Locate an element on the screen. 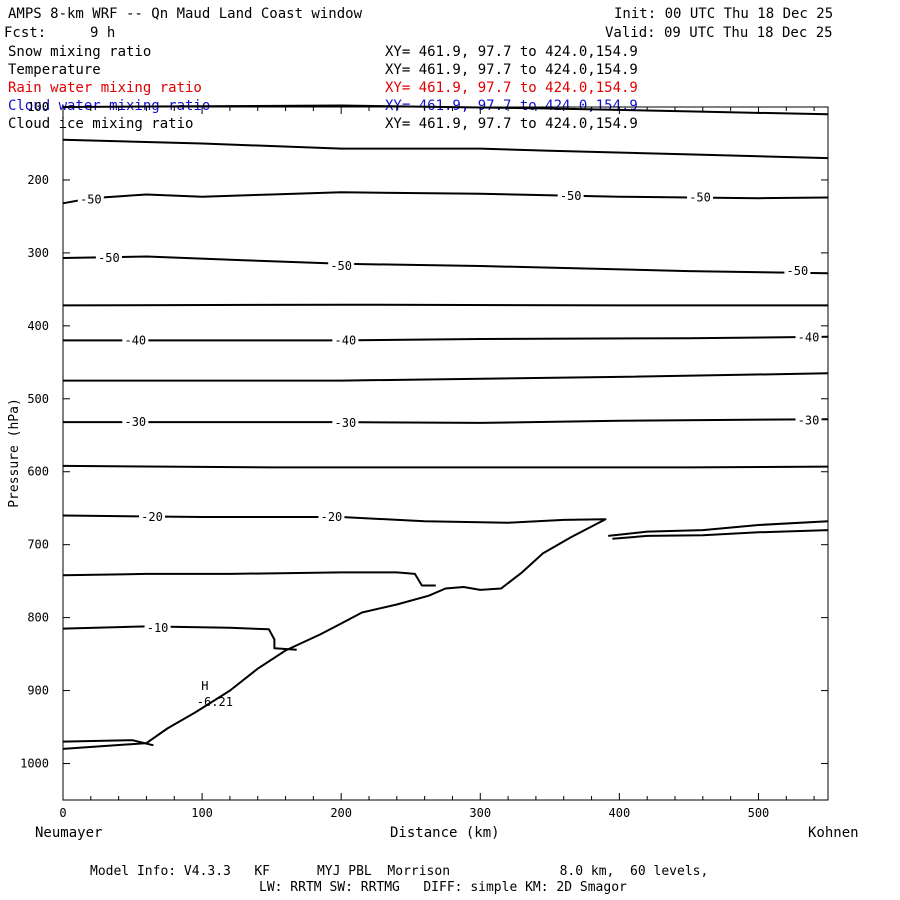 This screenshot has height=900, width=900. field-name: Temperature is located at coordinates (54, 70).